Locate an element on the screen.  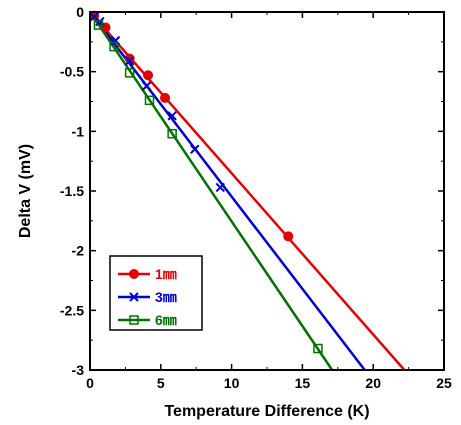
y-tick-label: -3 is located at coordinates (78, 370).